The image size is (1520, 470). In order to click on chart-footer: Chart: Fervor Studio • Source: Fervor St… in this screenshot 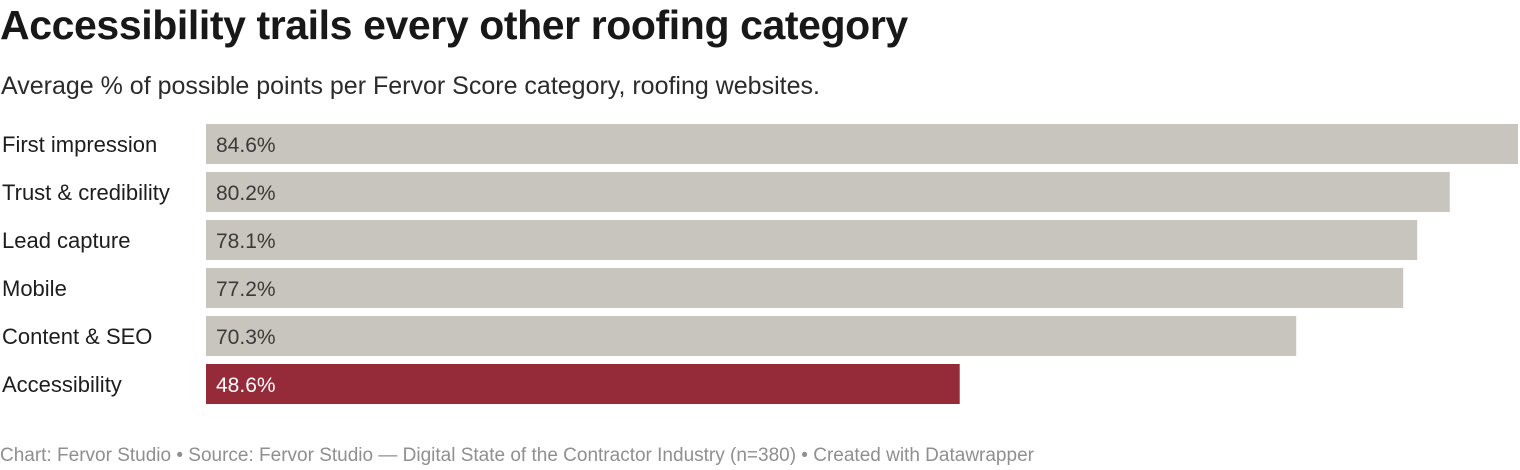, I will do `click(517, 455)`.